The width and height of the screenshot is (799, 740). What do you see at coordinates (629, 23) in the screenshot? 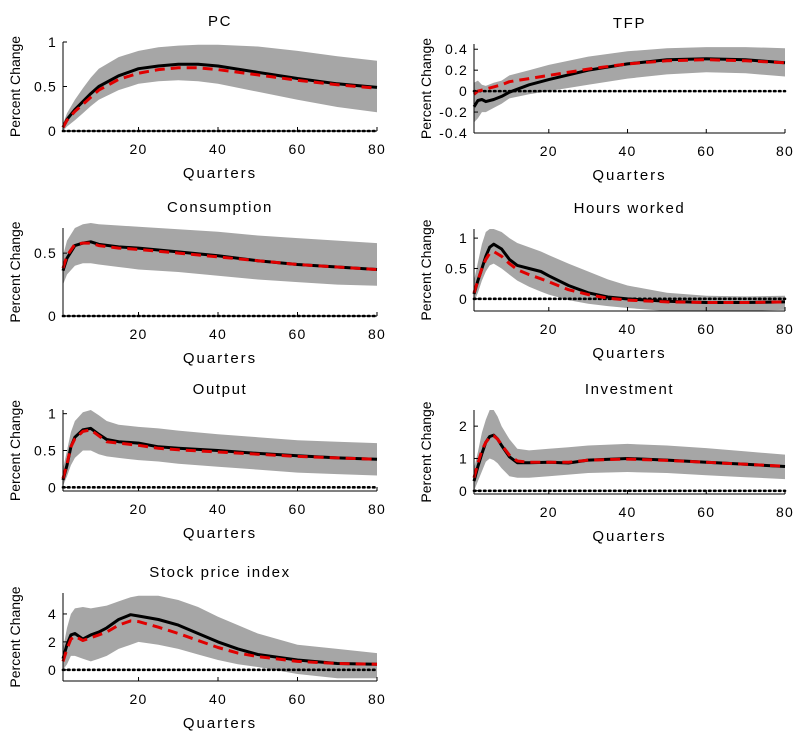
I see `chart-title: TFP` at bounding box center [629, 23].